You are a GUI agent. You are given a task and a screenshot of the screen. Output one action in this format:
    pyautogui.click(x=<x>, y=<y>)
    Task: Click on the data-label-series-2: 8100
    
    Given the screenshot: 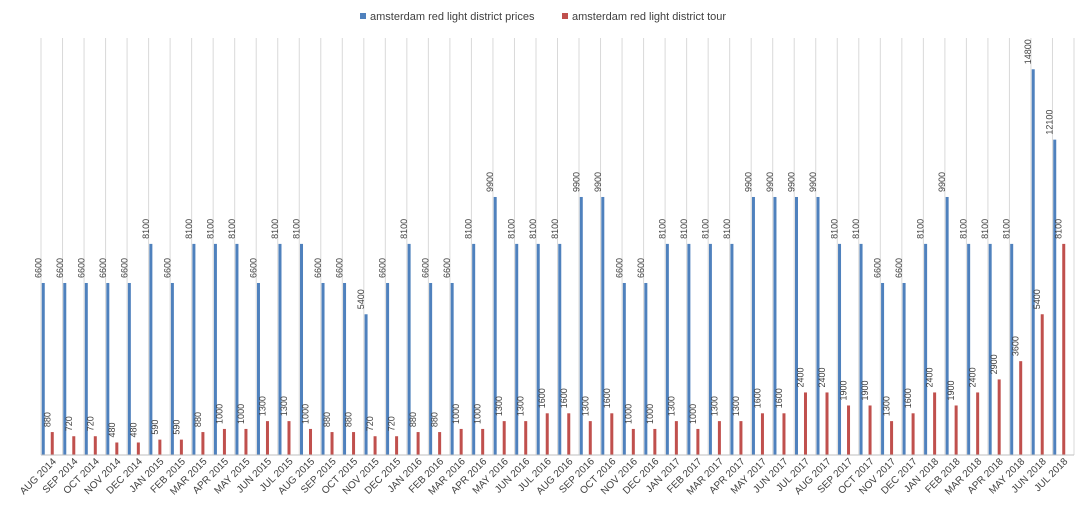 What is the action you would take?
    pyautogui.click(x=1059, y=229)
    